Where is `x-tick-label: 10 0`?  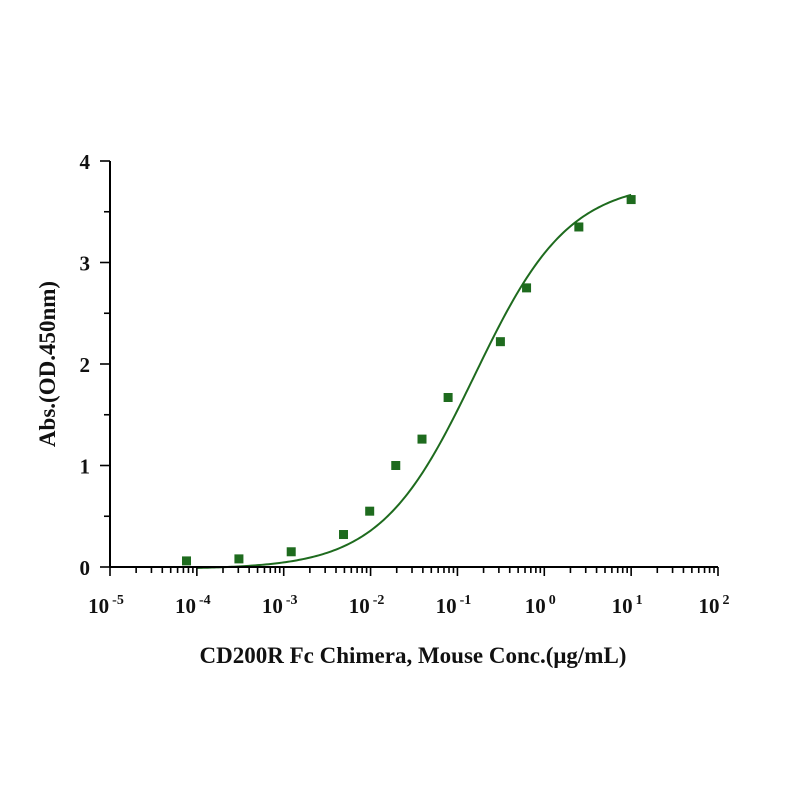
x-tick-label: 10 0 is located at coordinates (540, 605).